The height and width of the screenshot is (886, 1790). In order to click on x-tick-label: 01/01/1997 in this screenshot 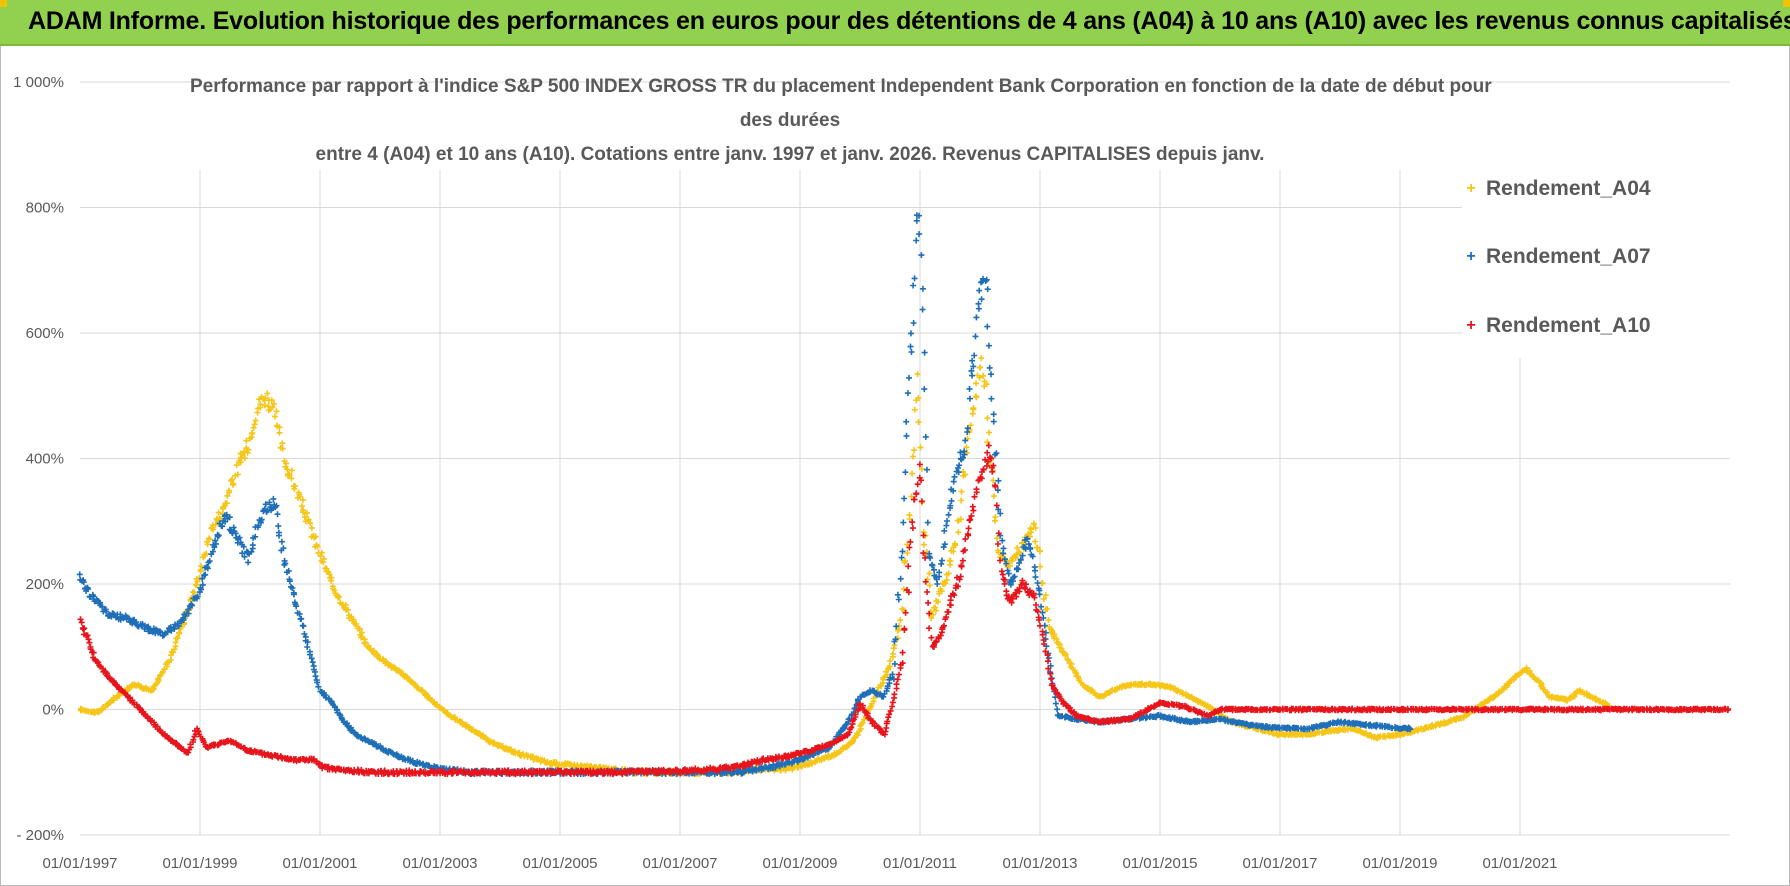, I will do `click(79, 863)`.